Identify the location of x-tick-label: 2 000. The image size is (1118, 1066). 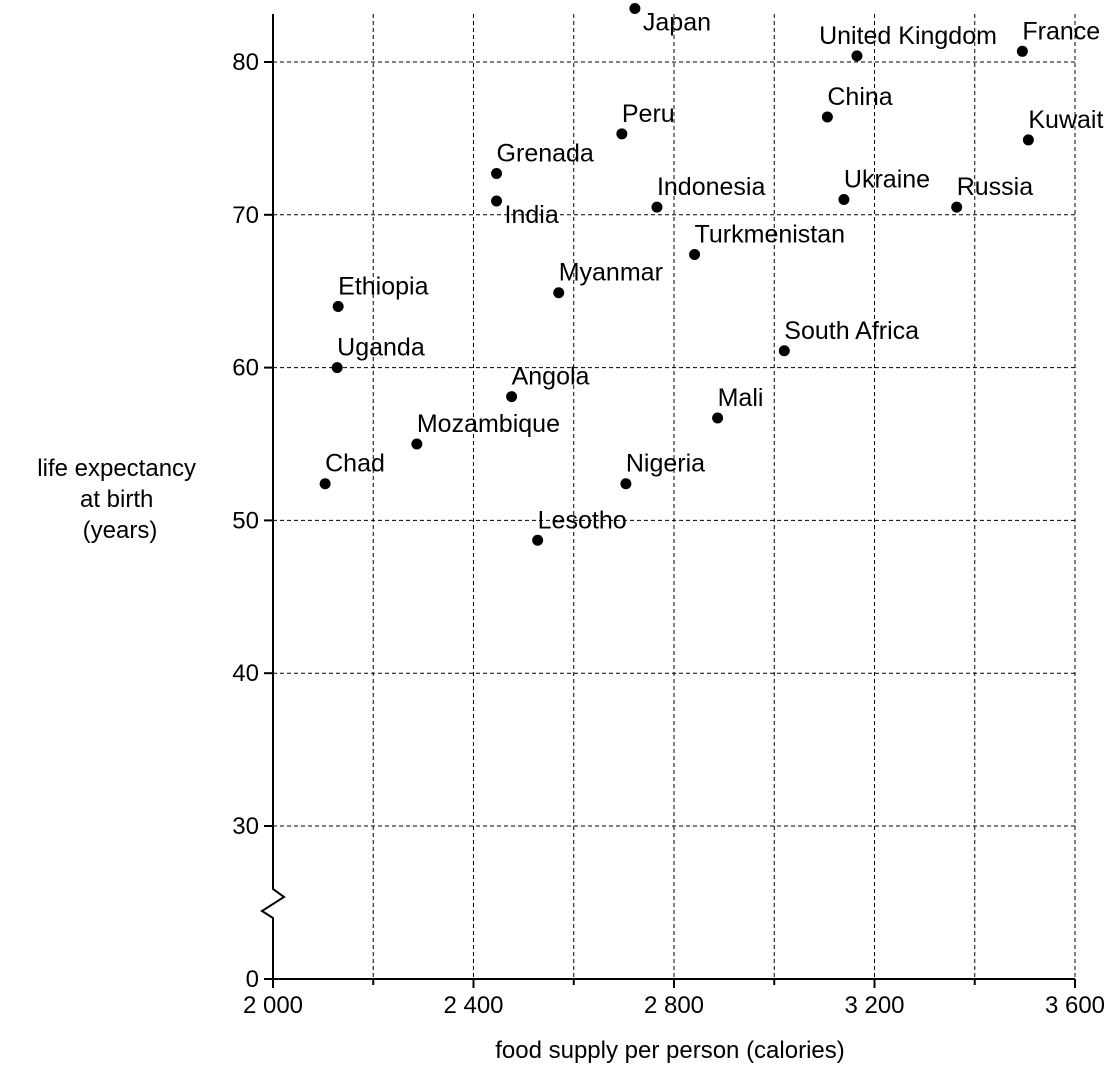
(273, 1005).